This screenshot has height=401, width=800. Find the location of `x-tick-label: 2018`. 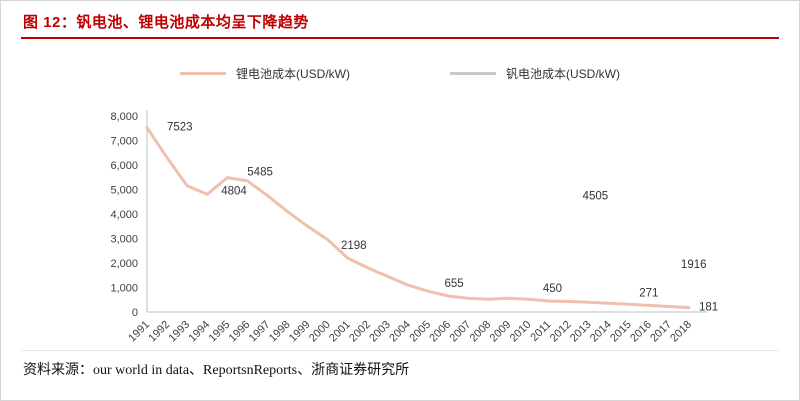

x-tick-label: 2018 is located at coordinates (681, 332).